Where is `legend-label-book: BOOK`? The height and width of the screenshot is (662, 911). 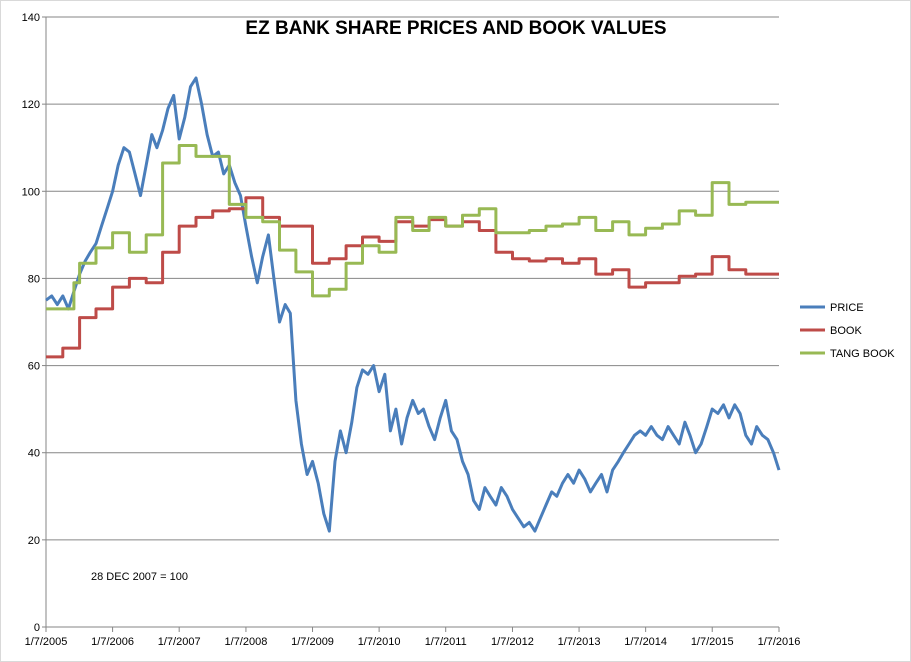
legend-label-book: BOOK is located at coordinates (846, 331).